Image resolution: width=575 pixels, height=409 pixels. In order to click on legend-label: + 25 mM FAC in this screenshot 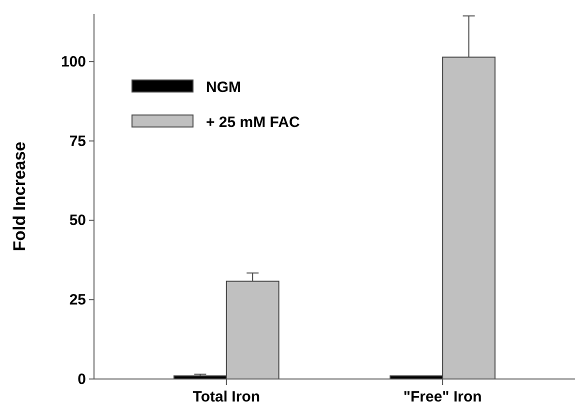, I will do `click(253, 122)`.